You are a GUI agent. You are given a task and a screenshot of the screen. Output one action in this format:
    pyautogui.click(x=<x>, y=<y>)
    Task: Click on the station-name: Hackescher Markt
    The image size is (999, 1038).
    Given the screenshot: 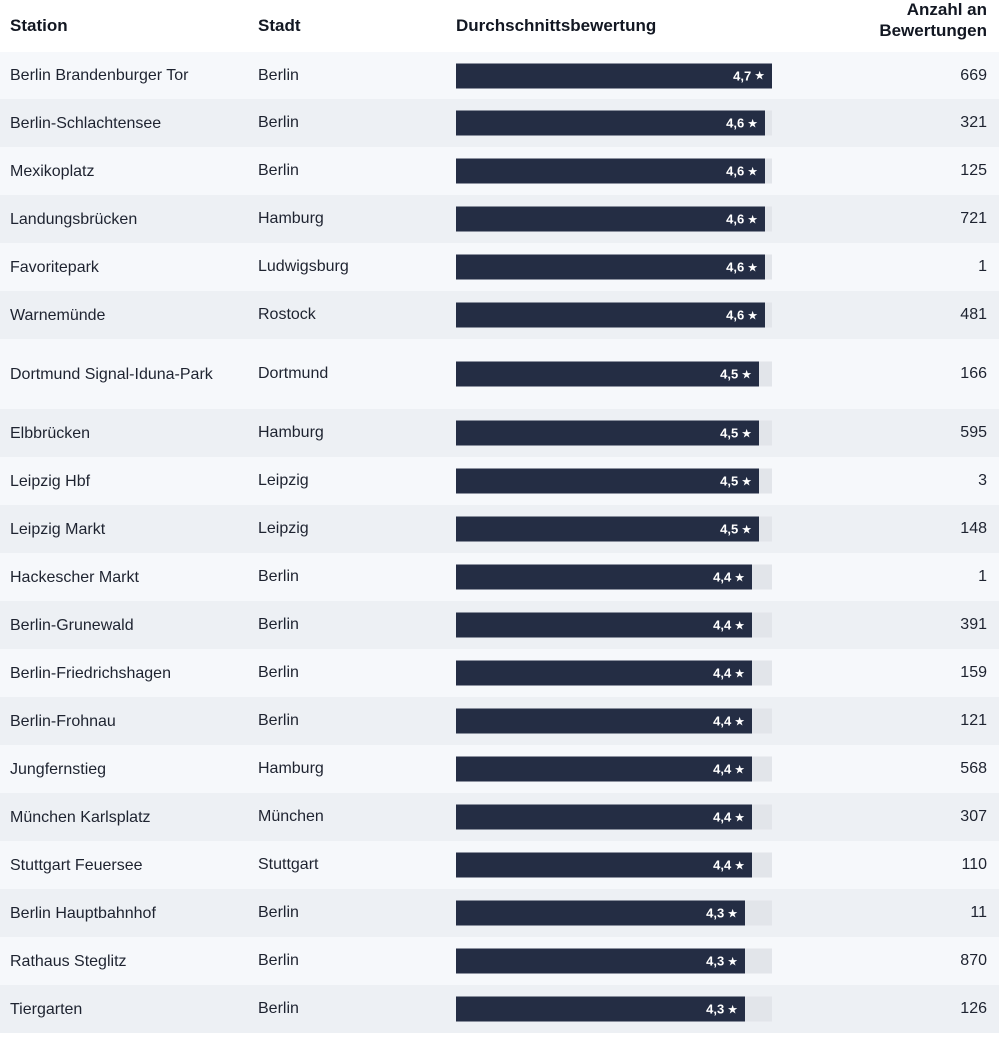 What is the action you would take?
    pyautogui.click(x=74, y=577)
    